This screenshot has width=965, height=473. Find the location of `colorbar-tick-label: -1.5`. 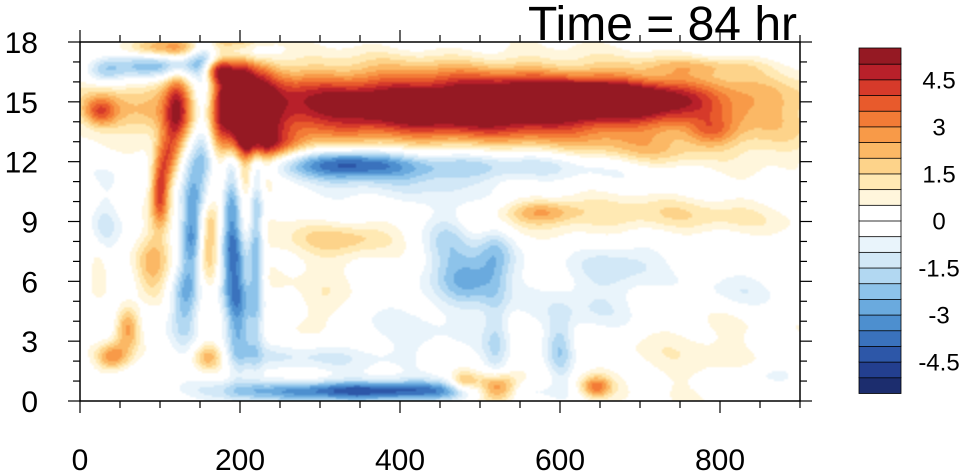

colorbar-tick-label: -1.5 is located at coordinates (938, 269).